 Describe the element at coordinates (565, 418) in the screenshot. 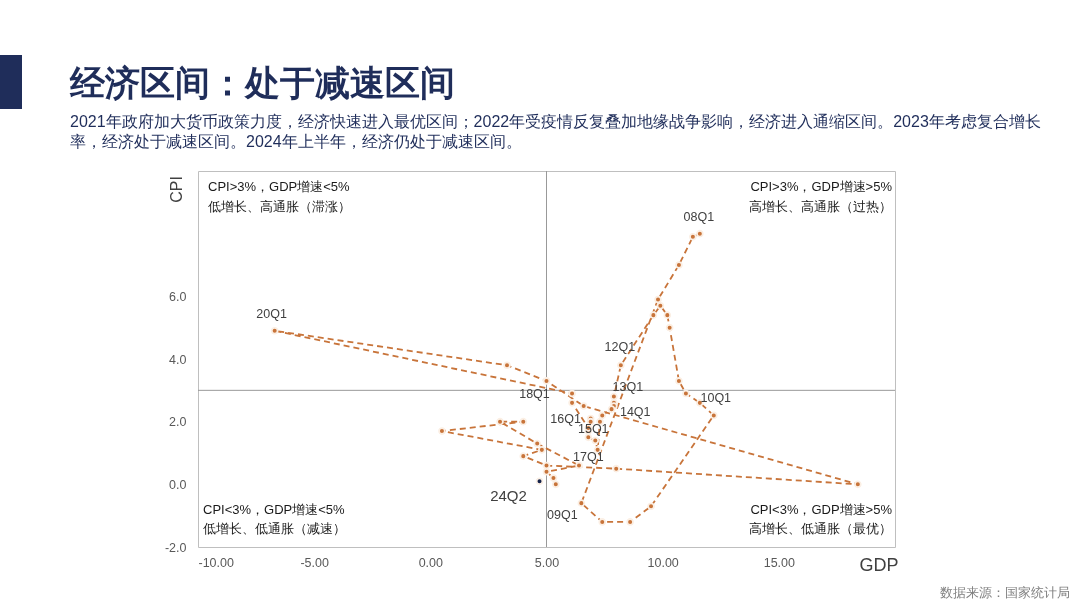

I see `annotation: 16Q1` at that location.